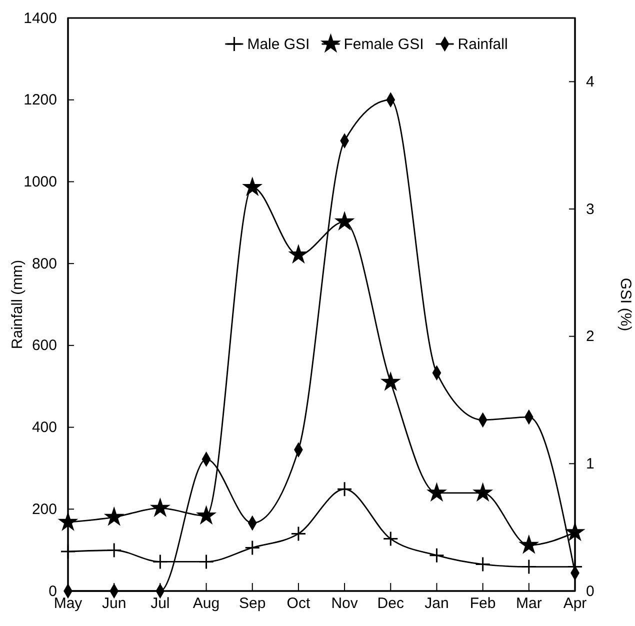 Image resolution: width=635 pixels, height=626 pixels. I want to click on y2-tick-label: 0, so click(590, 591).